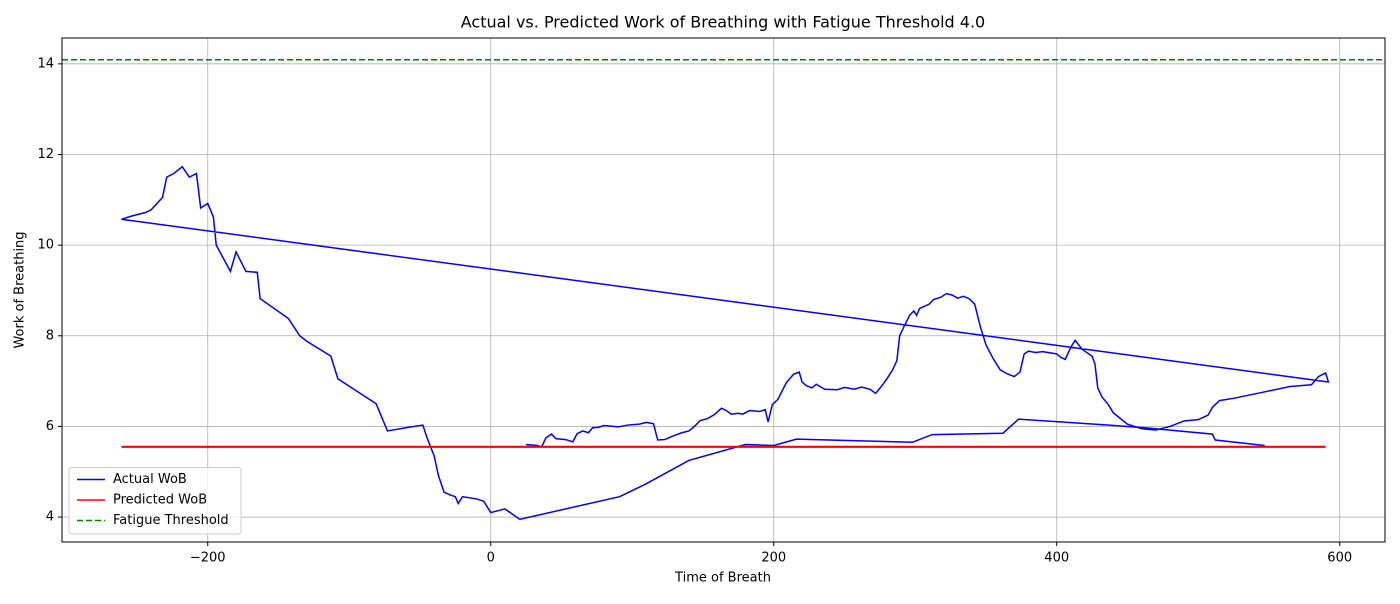 The image size is (1400, 604). What do you see at coordinates (722, 578) in the screenshot?
I see `x-axis-label: Time of Breath` at bounding box center [722, 578].